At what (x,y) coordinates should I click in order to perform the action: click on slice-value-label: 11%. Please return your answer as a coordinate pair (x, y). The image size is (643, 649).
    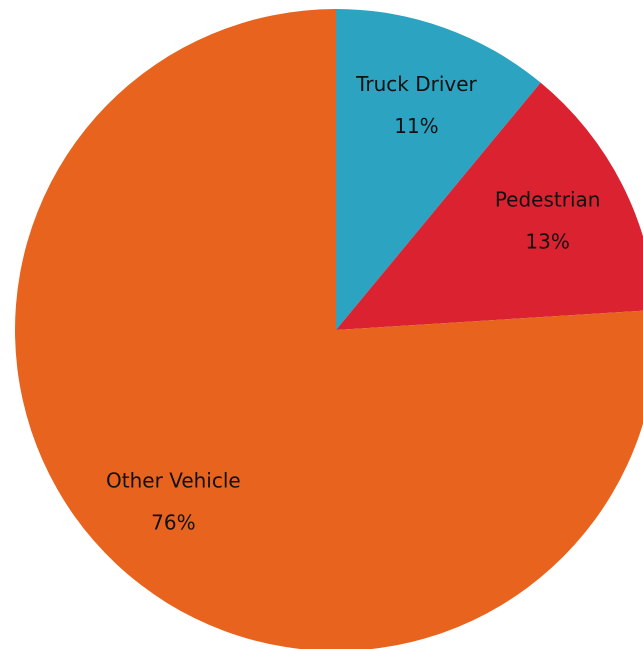
    Looking at the image, I should click on (416, 126).